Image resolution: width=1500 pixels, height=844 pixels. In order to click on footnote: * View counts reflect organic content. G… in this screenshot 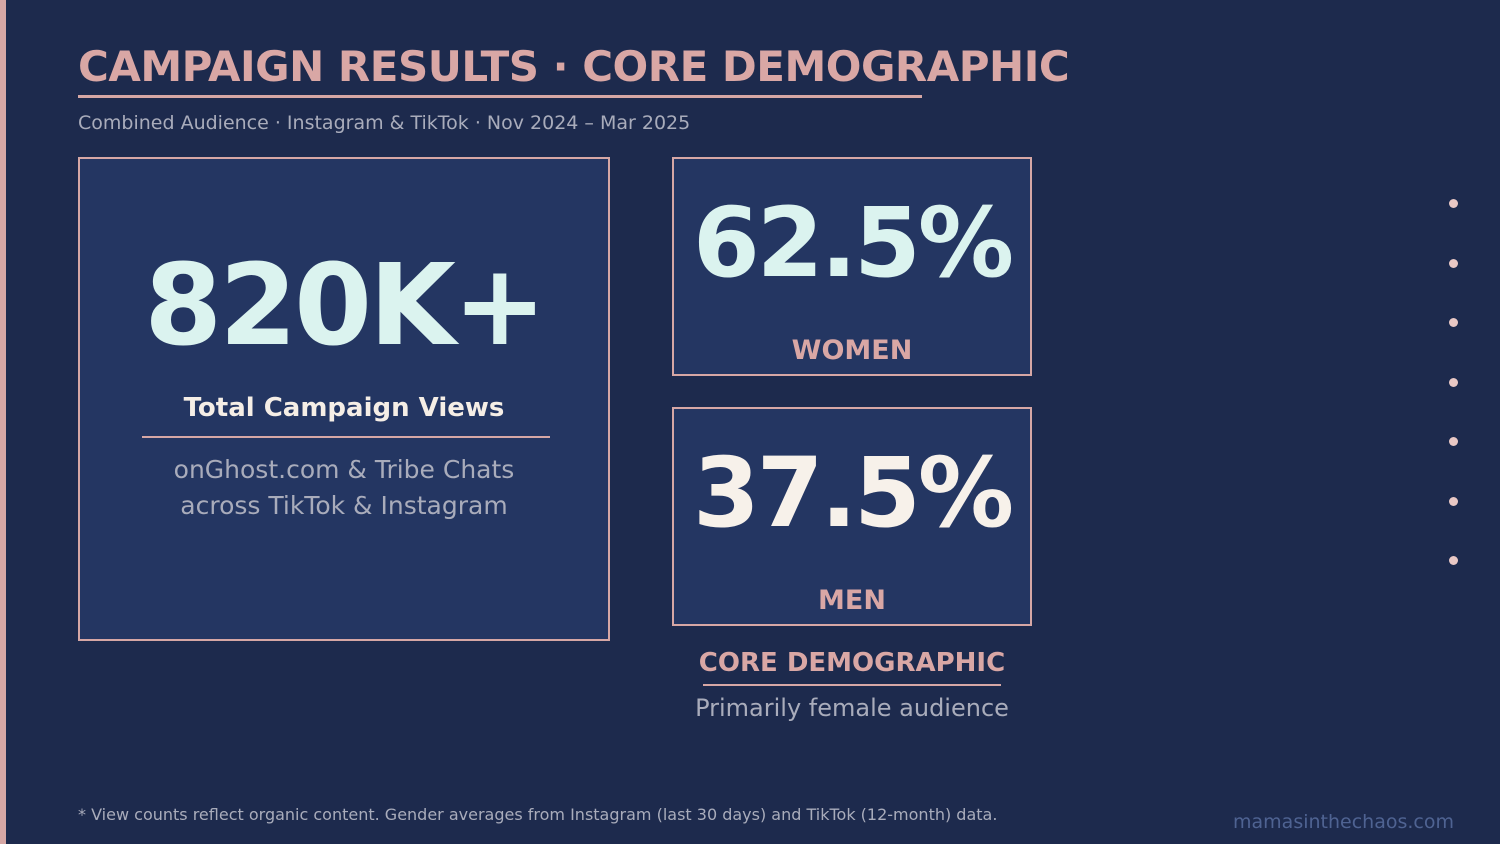, I will do `click(538, 814)`.